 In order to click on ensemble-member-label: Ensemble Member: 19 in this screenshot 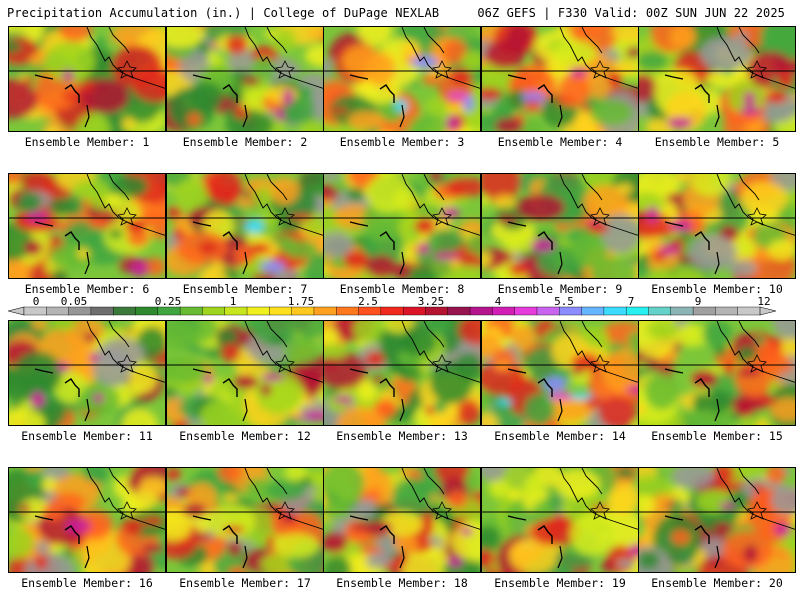, I will do `click(560, 583)`.